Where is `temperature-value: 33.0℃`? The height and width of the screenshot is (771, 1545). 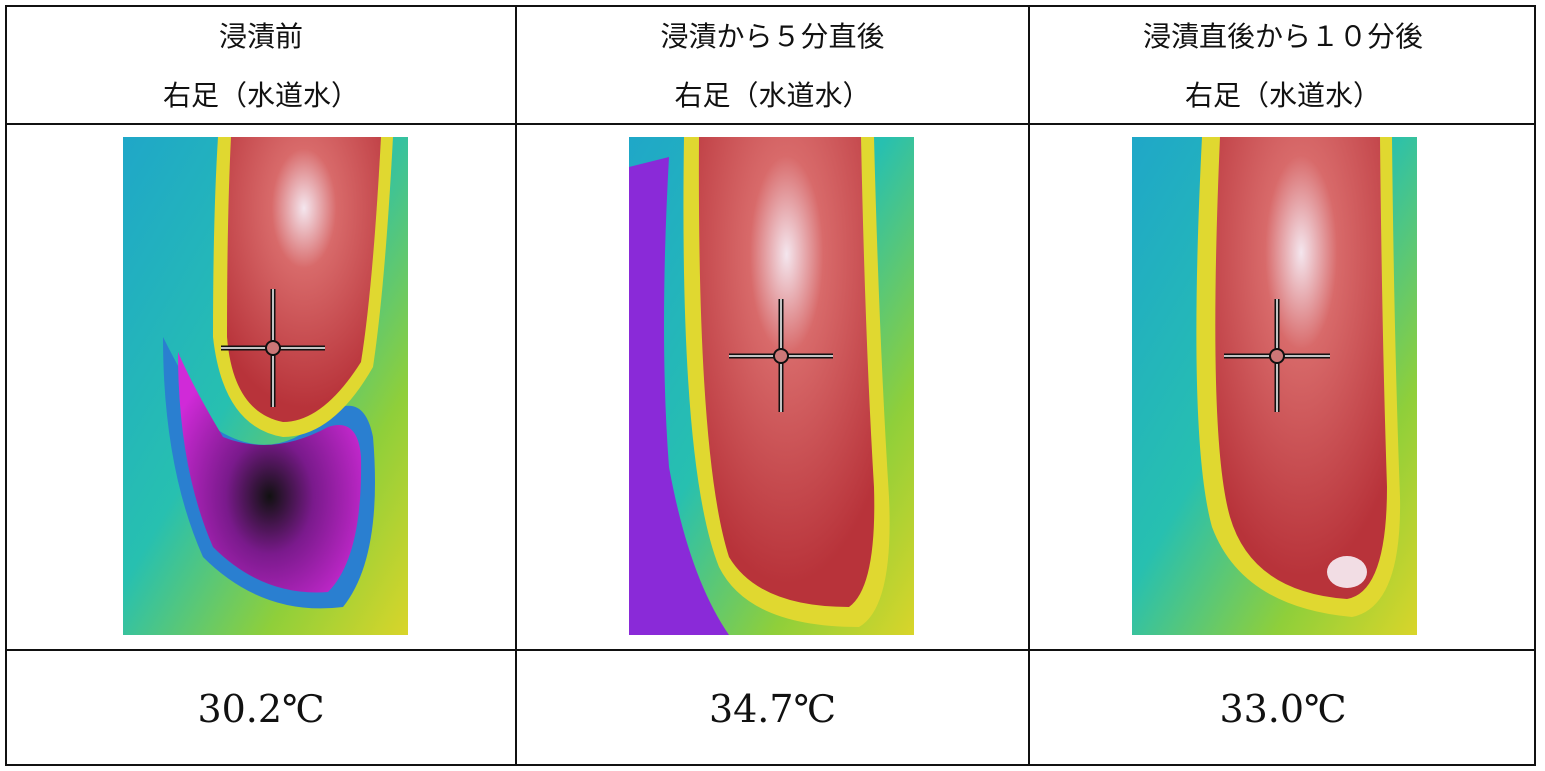 temperature-value: 33.0℃ is located at coordinates (1283, 708).